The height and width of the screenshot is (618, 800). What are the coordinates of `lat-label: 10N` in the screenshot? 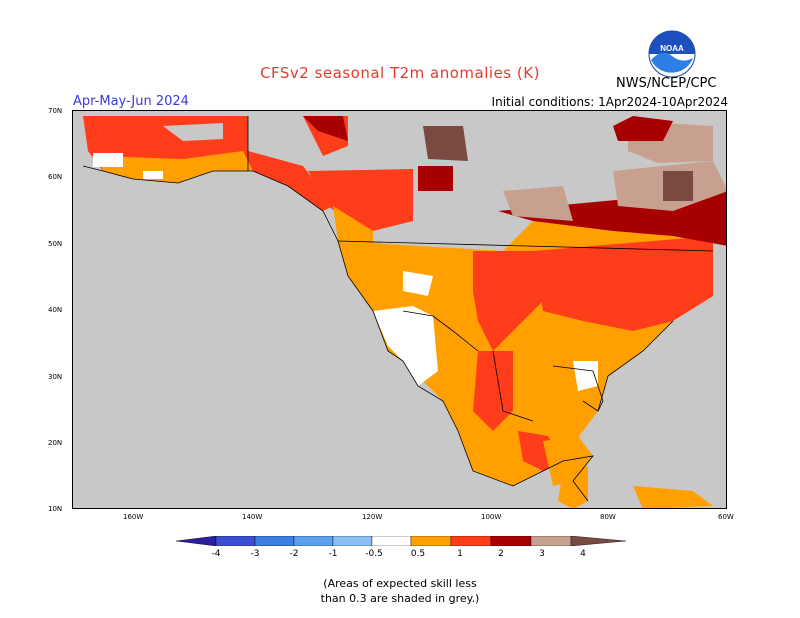 It's located at (55, 509).